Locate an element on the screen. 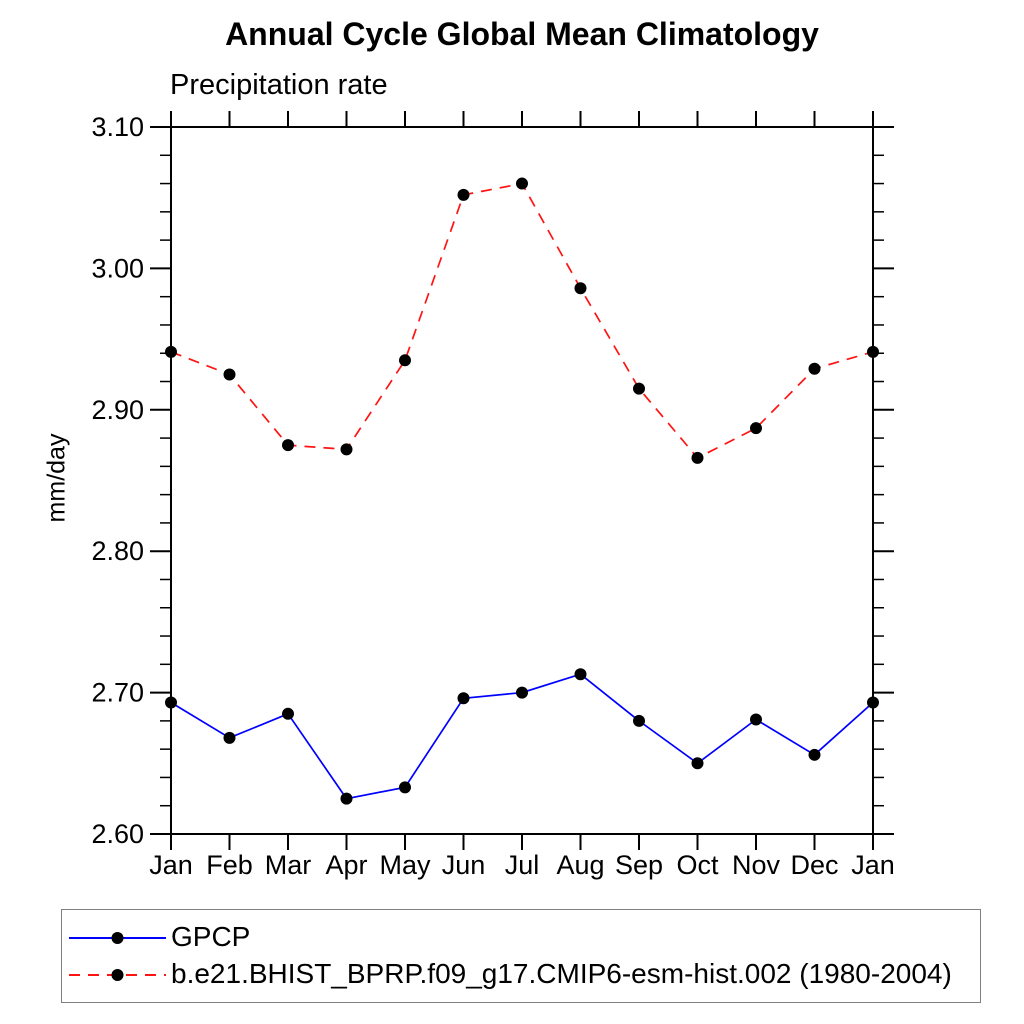 The image size is (1024, 1024). chart-title: Annual Cycle Global Mean Climatology is located at coordinates (522, 34).